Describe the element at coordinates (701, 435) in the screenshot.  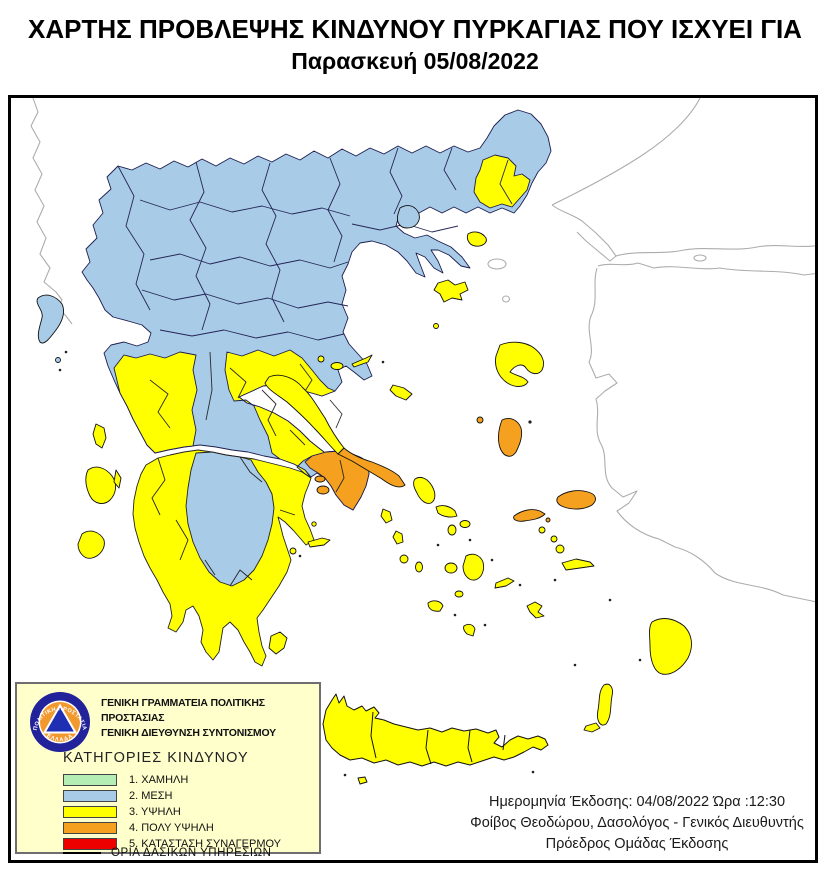
I see `anatolia-west-coastline` at that location.